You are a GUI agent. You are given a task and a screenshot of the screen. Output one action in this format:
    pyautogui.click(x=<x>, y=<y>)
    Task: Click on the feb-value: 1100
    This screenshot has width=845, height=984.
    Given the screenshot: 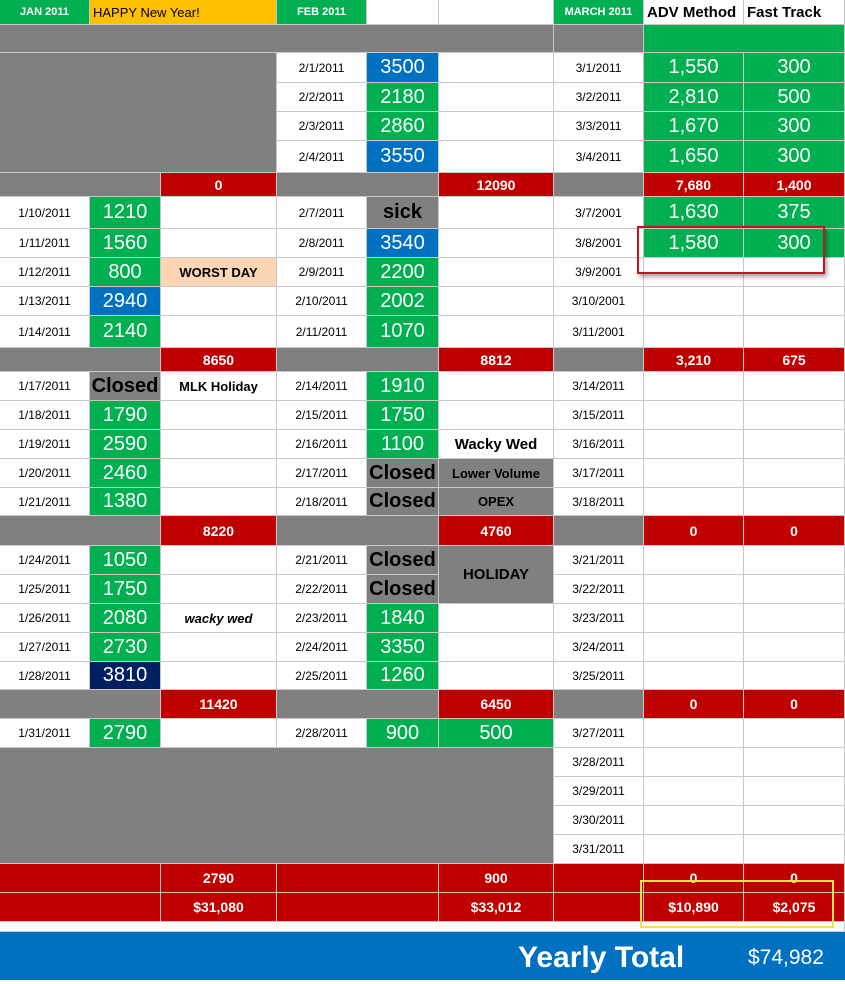 What is the action you would take?
    pyautogui.click(x=403, y=444)
    